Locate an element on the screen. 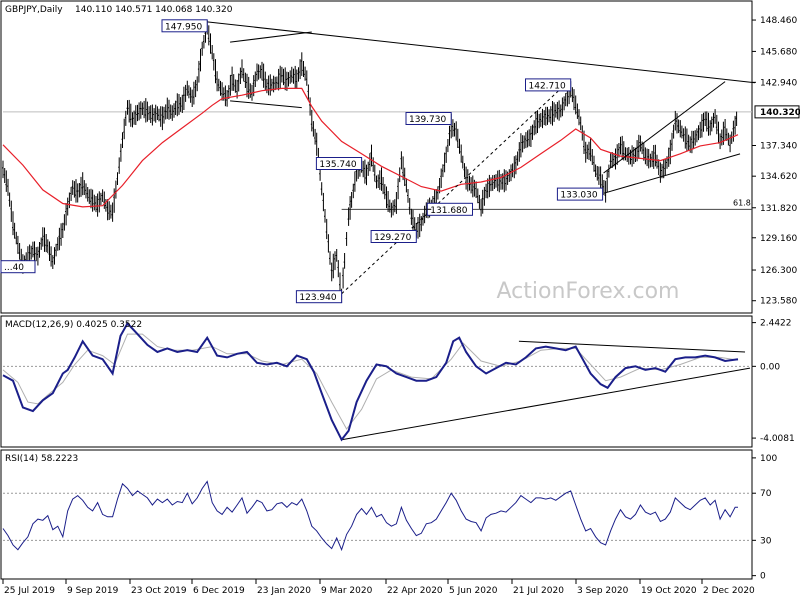 The height and width of the screenshot is (600, 800). price-label-text: 129.270 is located at coordinates (392, 238).